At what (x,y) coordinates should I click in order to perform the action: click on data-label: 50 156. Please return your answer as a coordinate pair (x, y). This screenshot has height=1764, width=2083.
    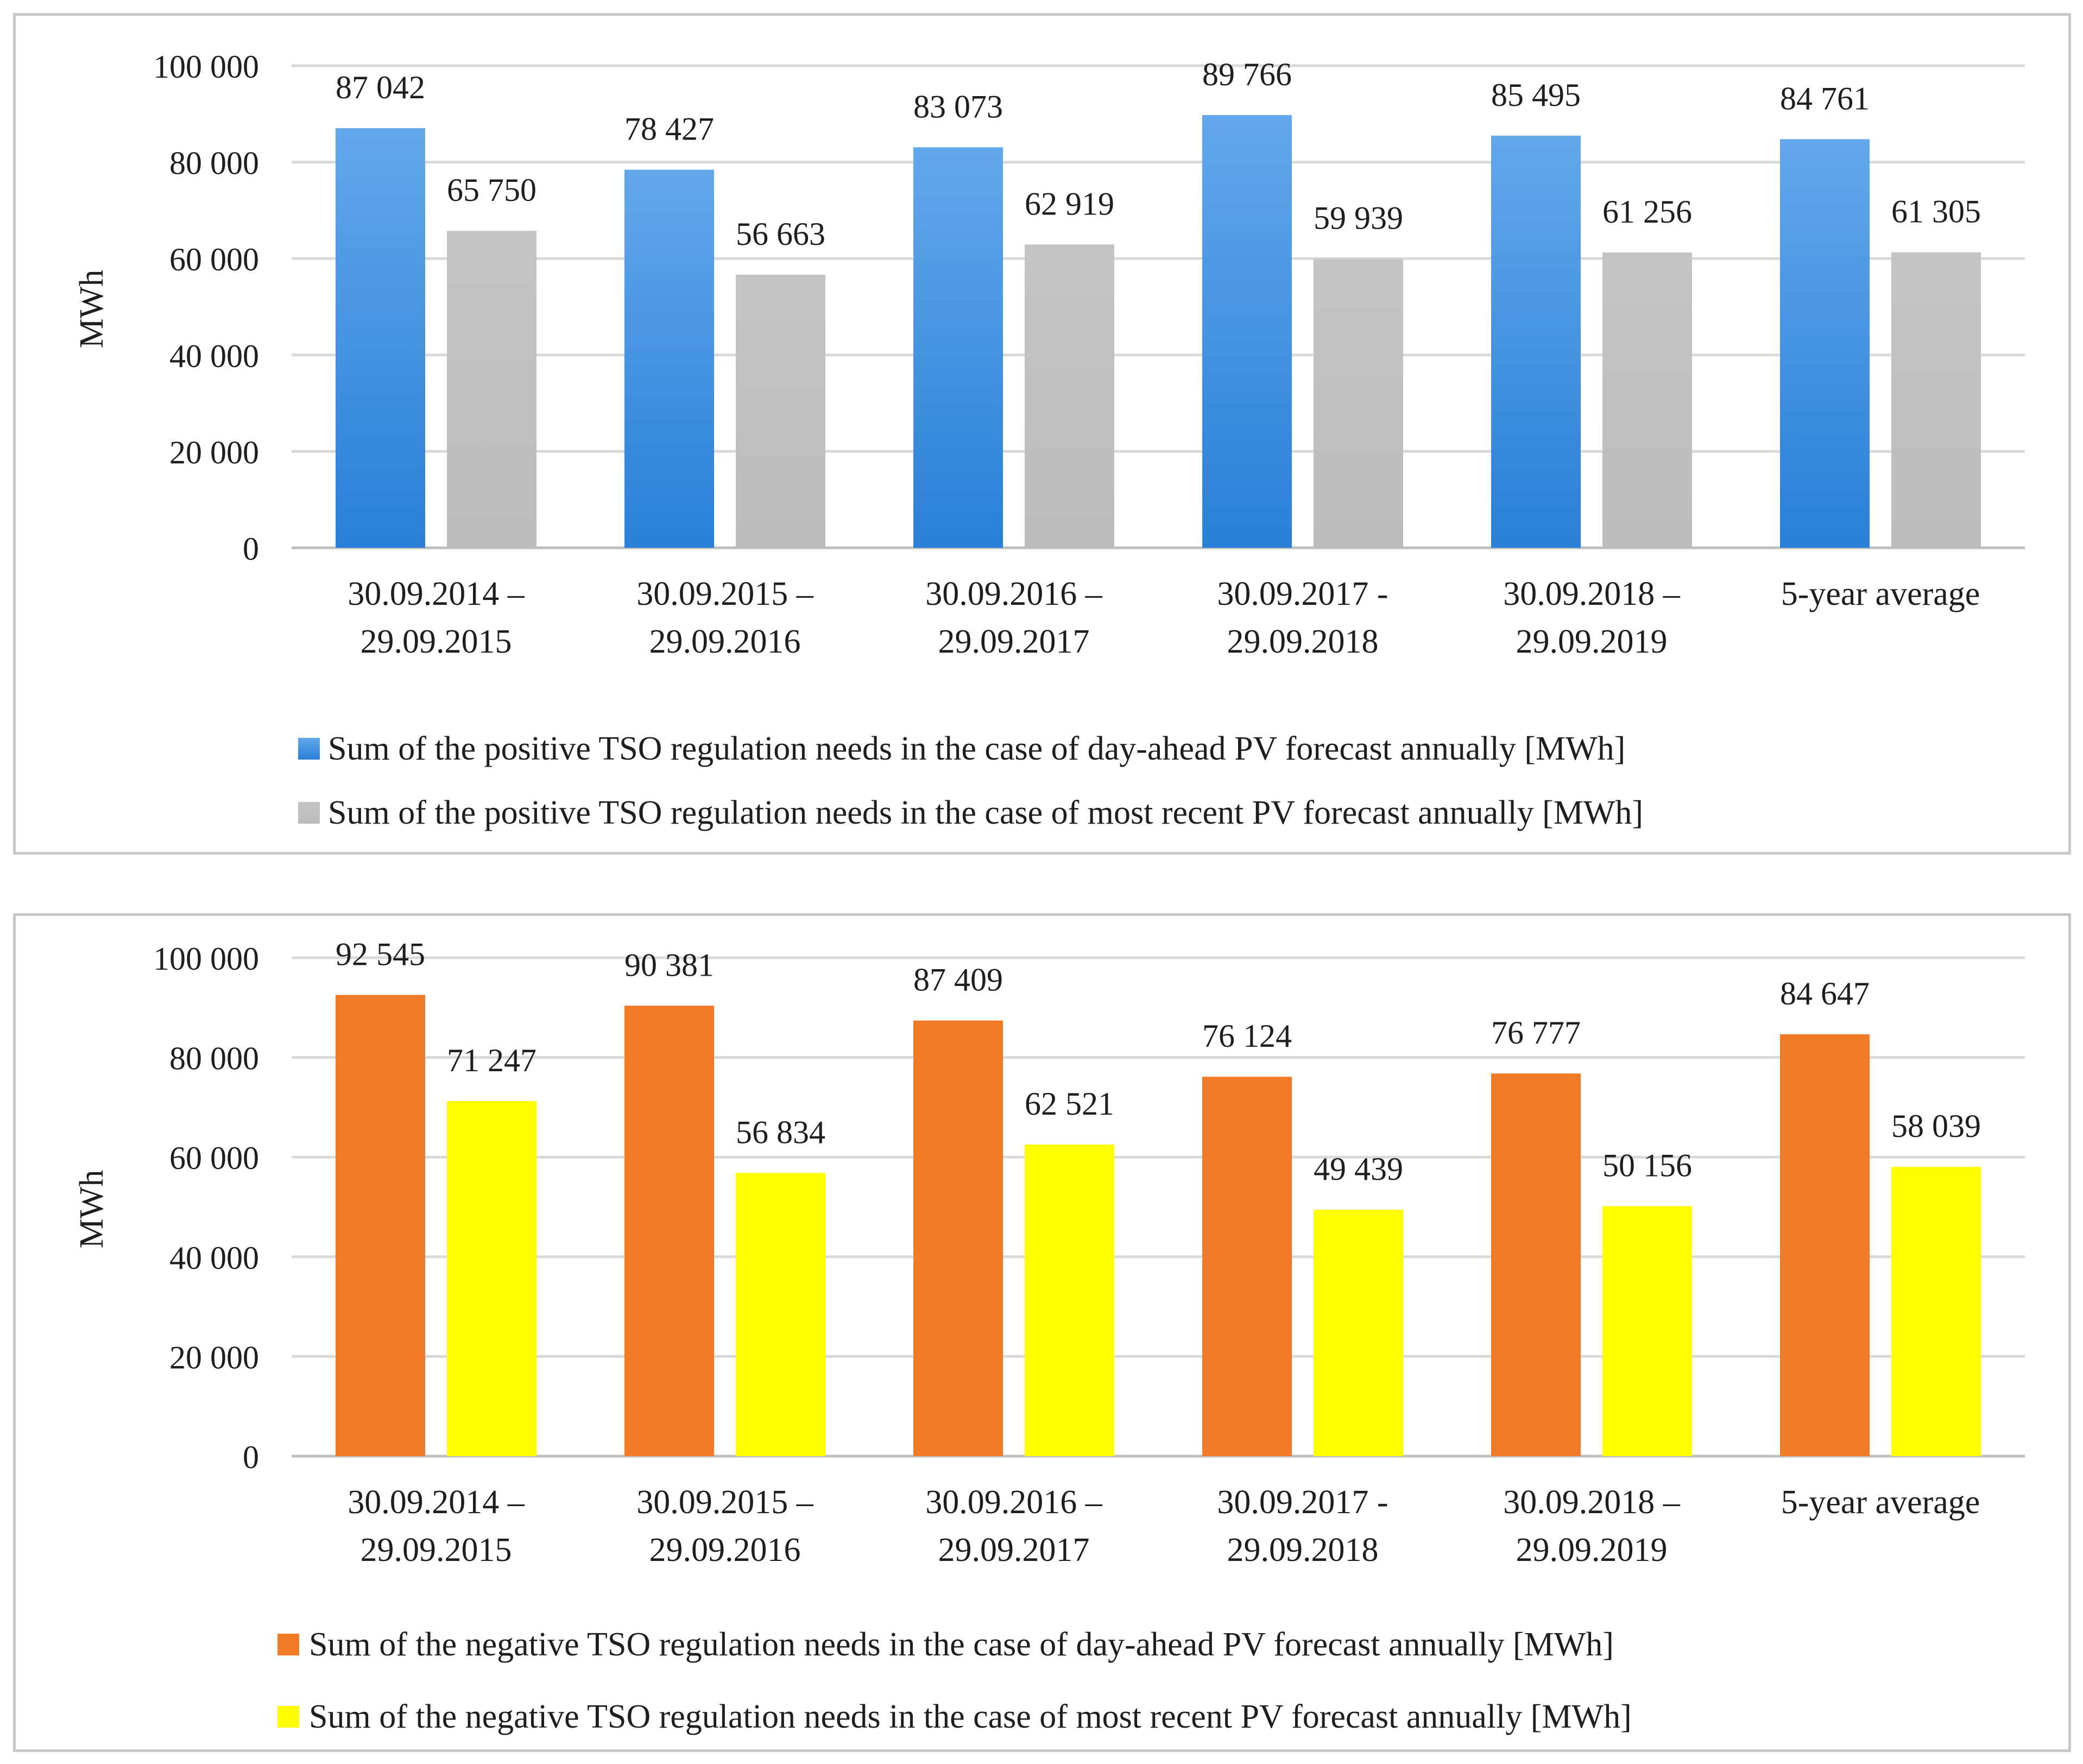
    Looking at the image, I should click on (1647, 1166).